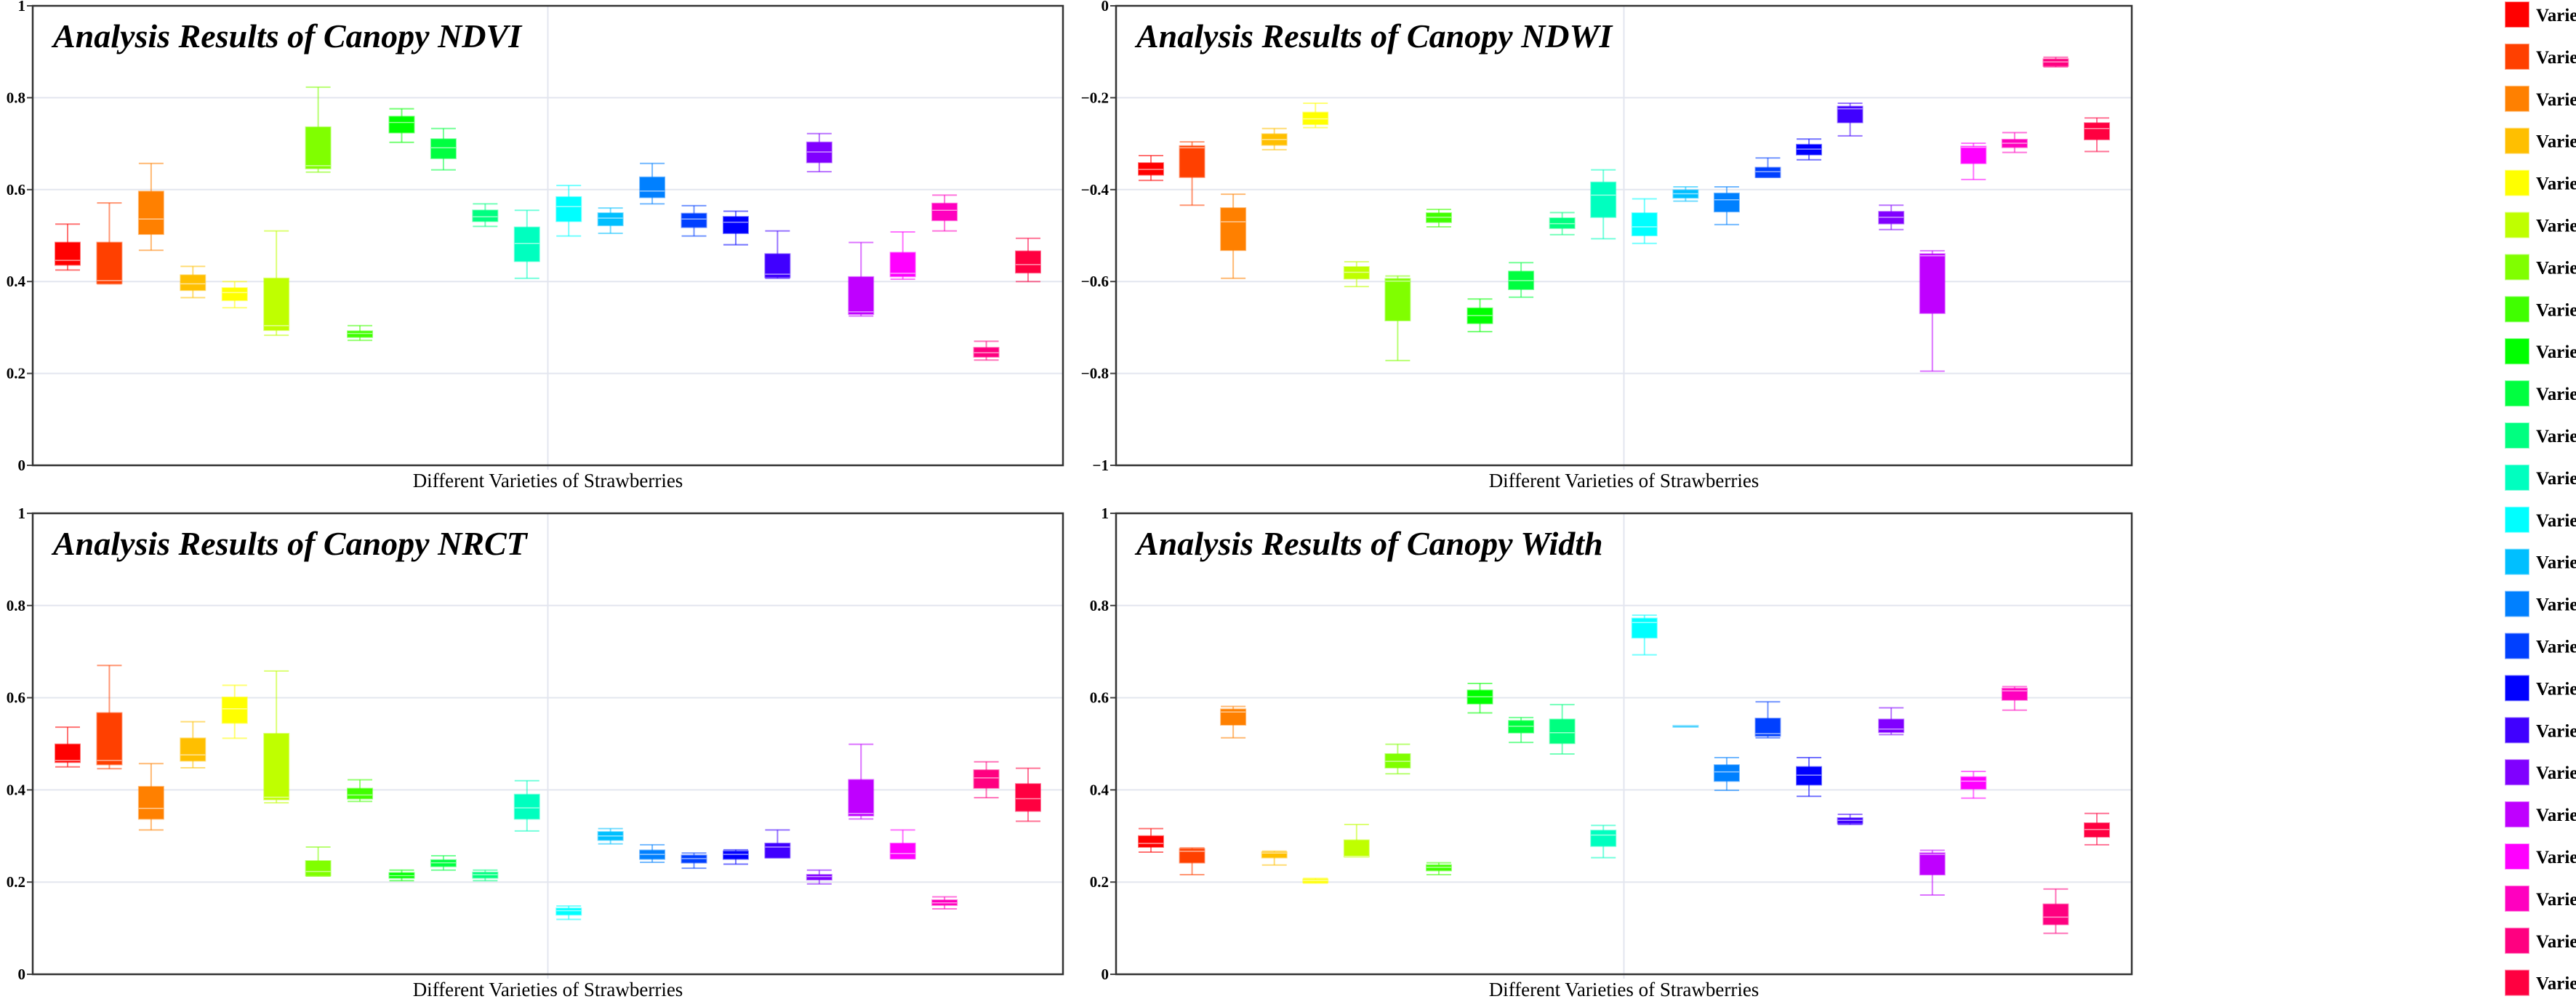 The image size is (2576, 999). I want to click on legend-label: Variety 14, so click(2556, 563).